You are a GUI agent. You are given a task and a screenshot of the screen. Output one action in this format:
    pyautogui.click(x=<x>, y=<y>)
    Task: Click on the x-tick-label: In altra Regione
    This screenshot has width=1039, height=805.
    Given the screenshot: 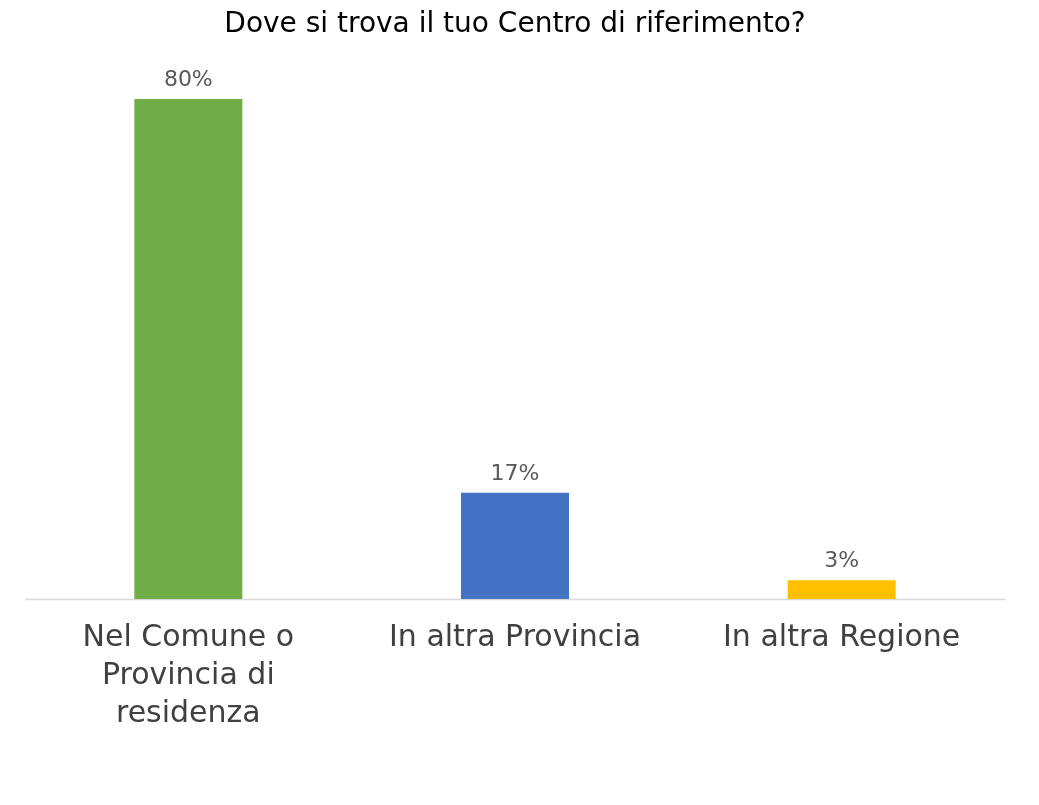 What is the action you would take?
    pyautogui.click(x=842, y=635)
    